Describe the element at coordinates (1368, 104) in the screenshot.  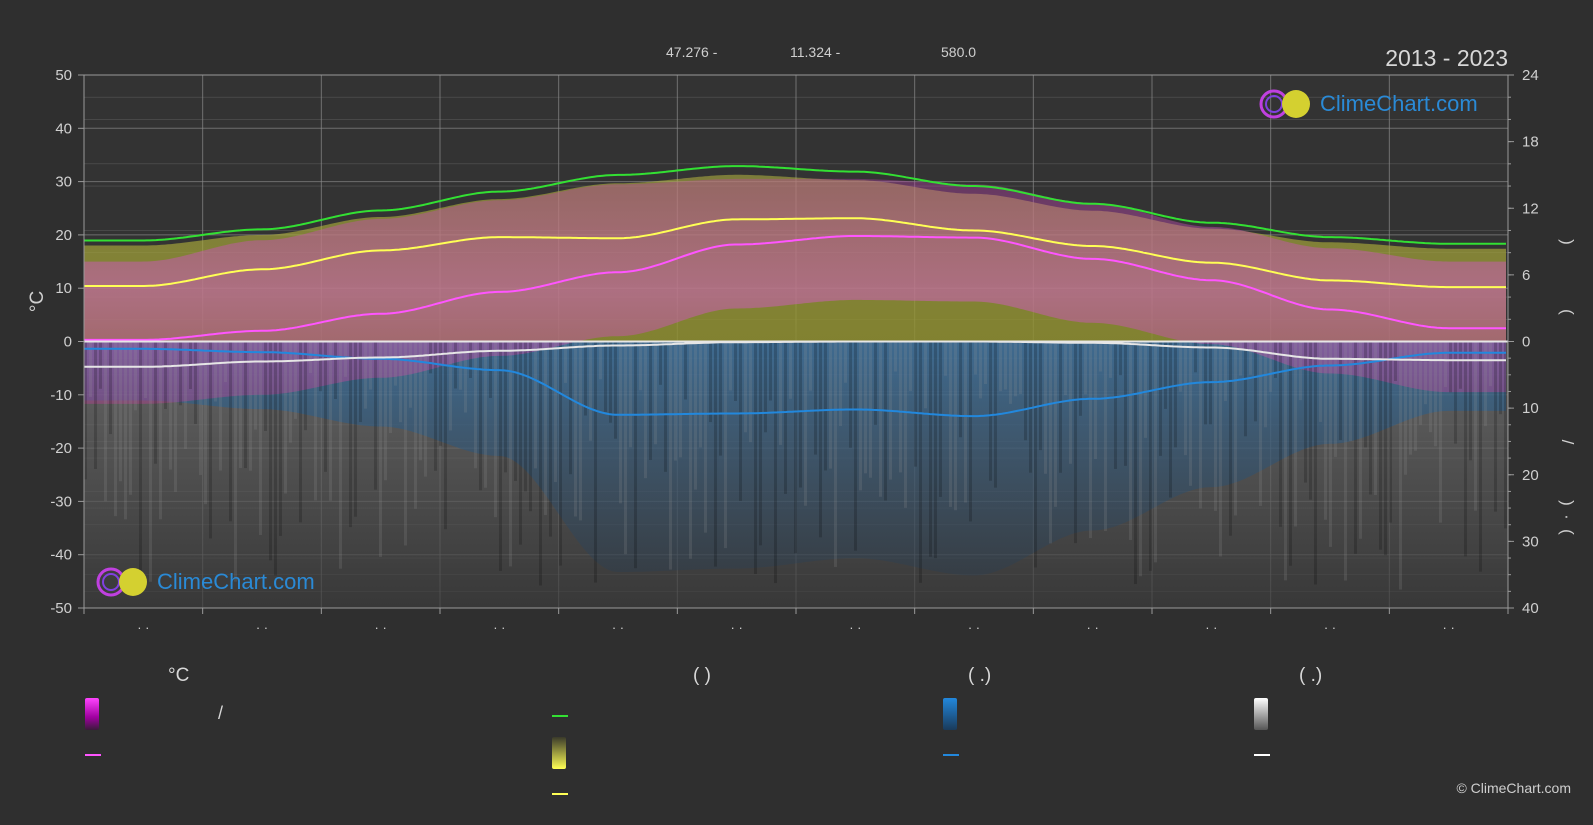
I see `logo-top: ClimeChart.com` at that location.